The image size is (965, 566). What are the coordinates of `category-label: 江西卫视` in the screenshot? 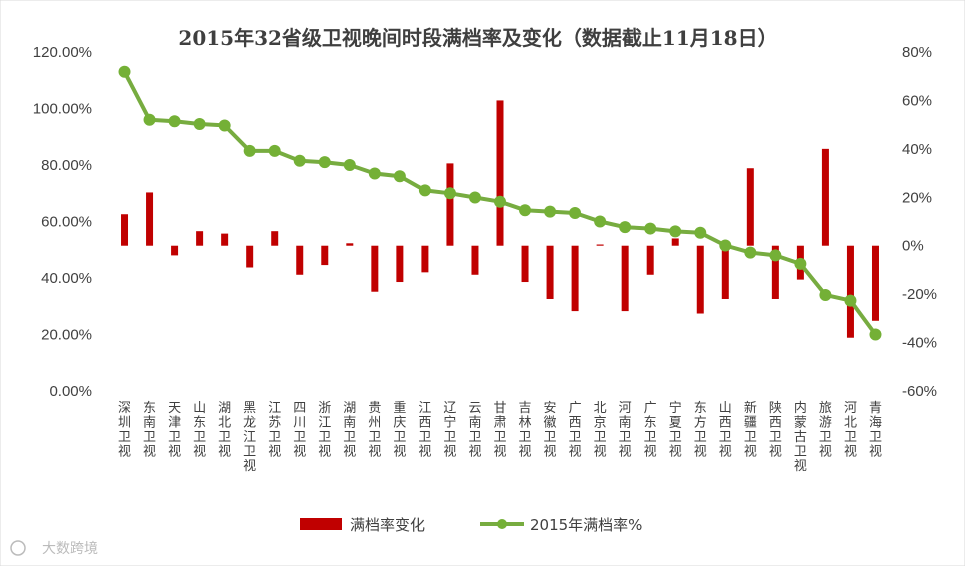 It's located at (424, 430).